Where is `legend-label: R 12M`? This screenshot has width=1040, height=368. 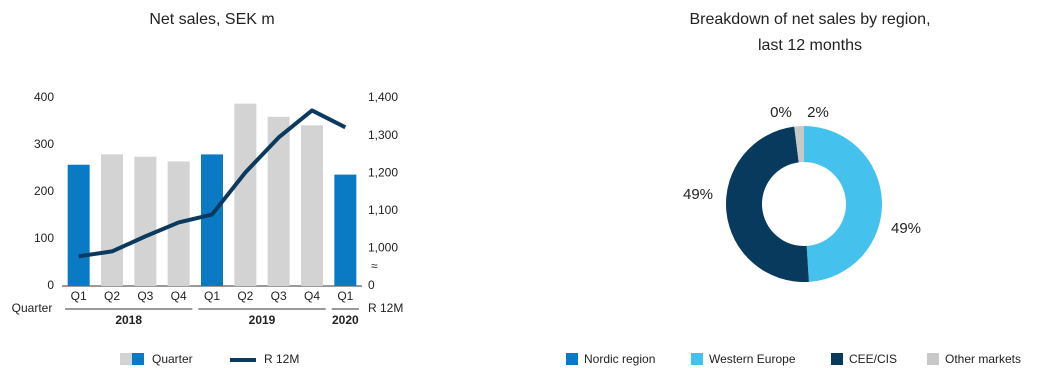 legend-label: R 12M is located at coordinates (281, 359).